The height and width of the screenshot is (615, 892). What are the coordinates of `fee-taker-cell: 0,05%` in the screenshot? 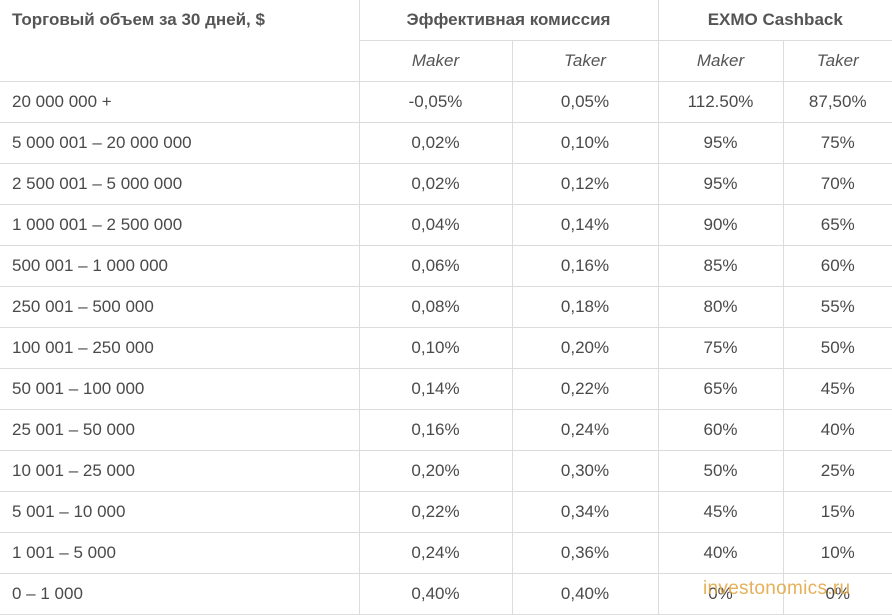 It's located at (585, 102).